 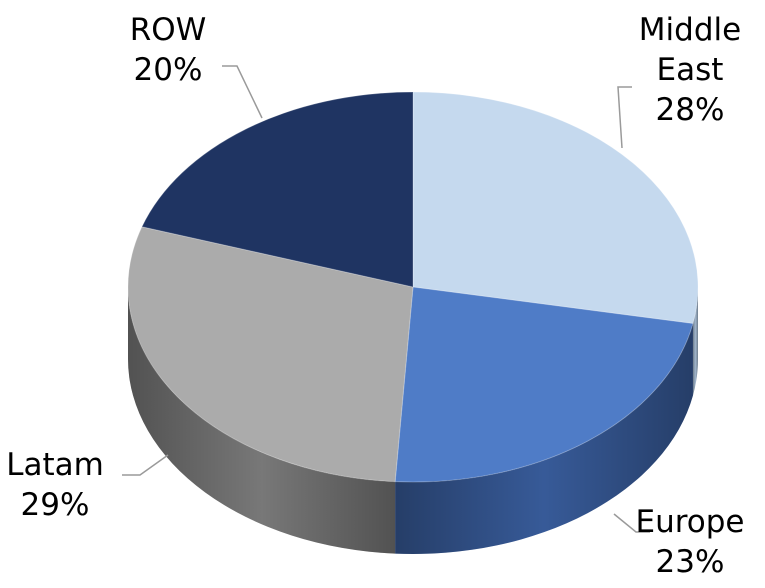 What do you see at coordinates (168, 50) in the screenshot?
I see `data-label-row: ROW 20%` at bounding box center [168, 50].